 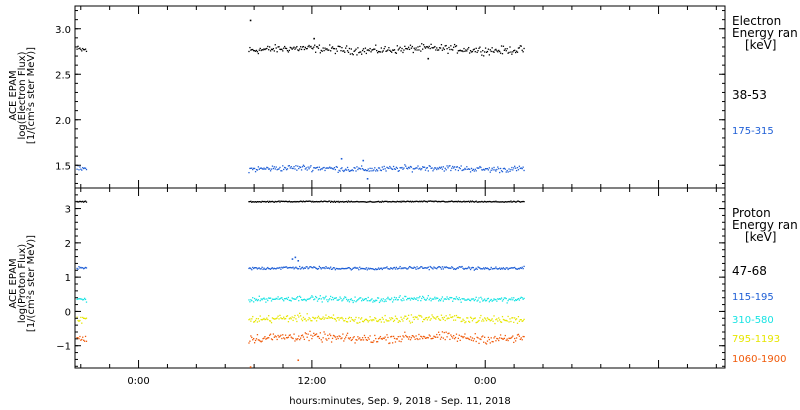 I want to click on electron-ytick-label: 2.5, so click(x=63, y=75).